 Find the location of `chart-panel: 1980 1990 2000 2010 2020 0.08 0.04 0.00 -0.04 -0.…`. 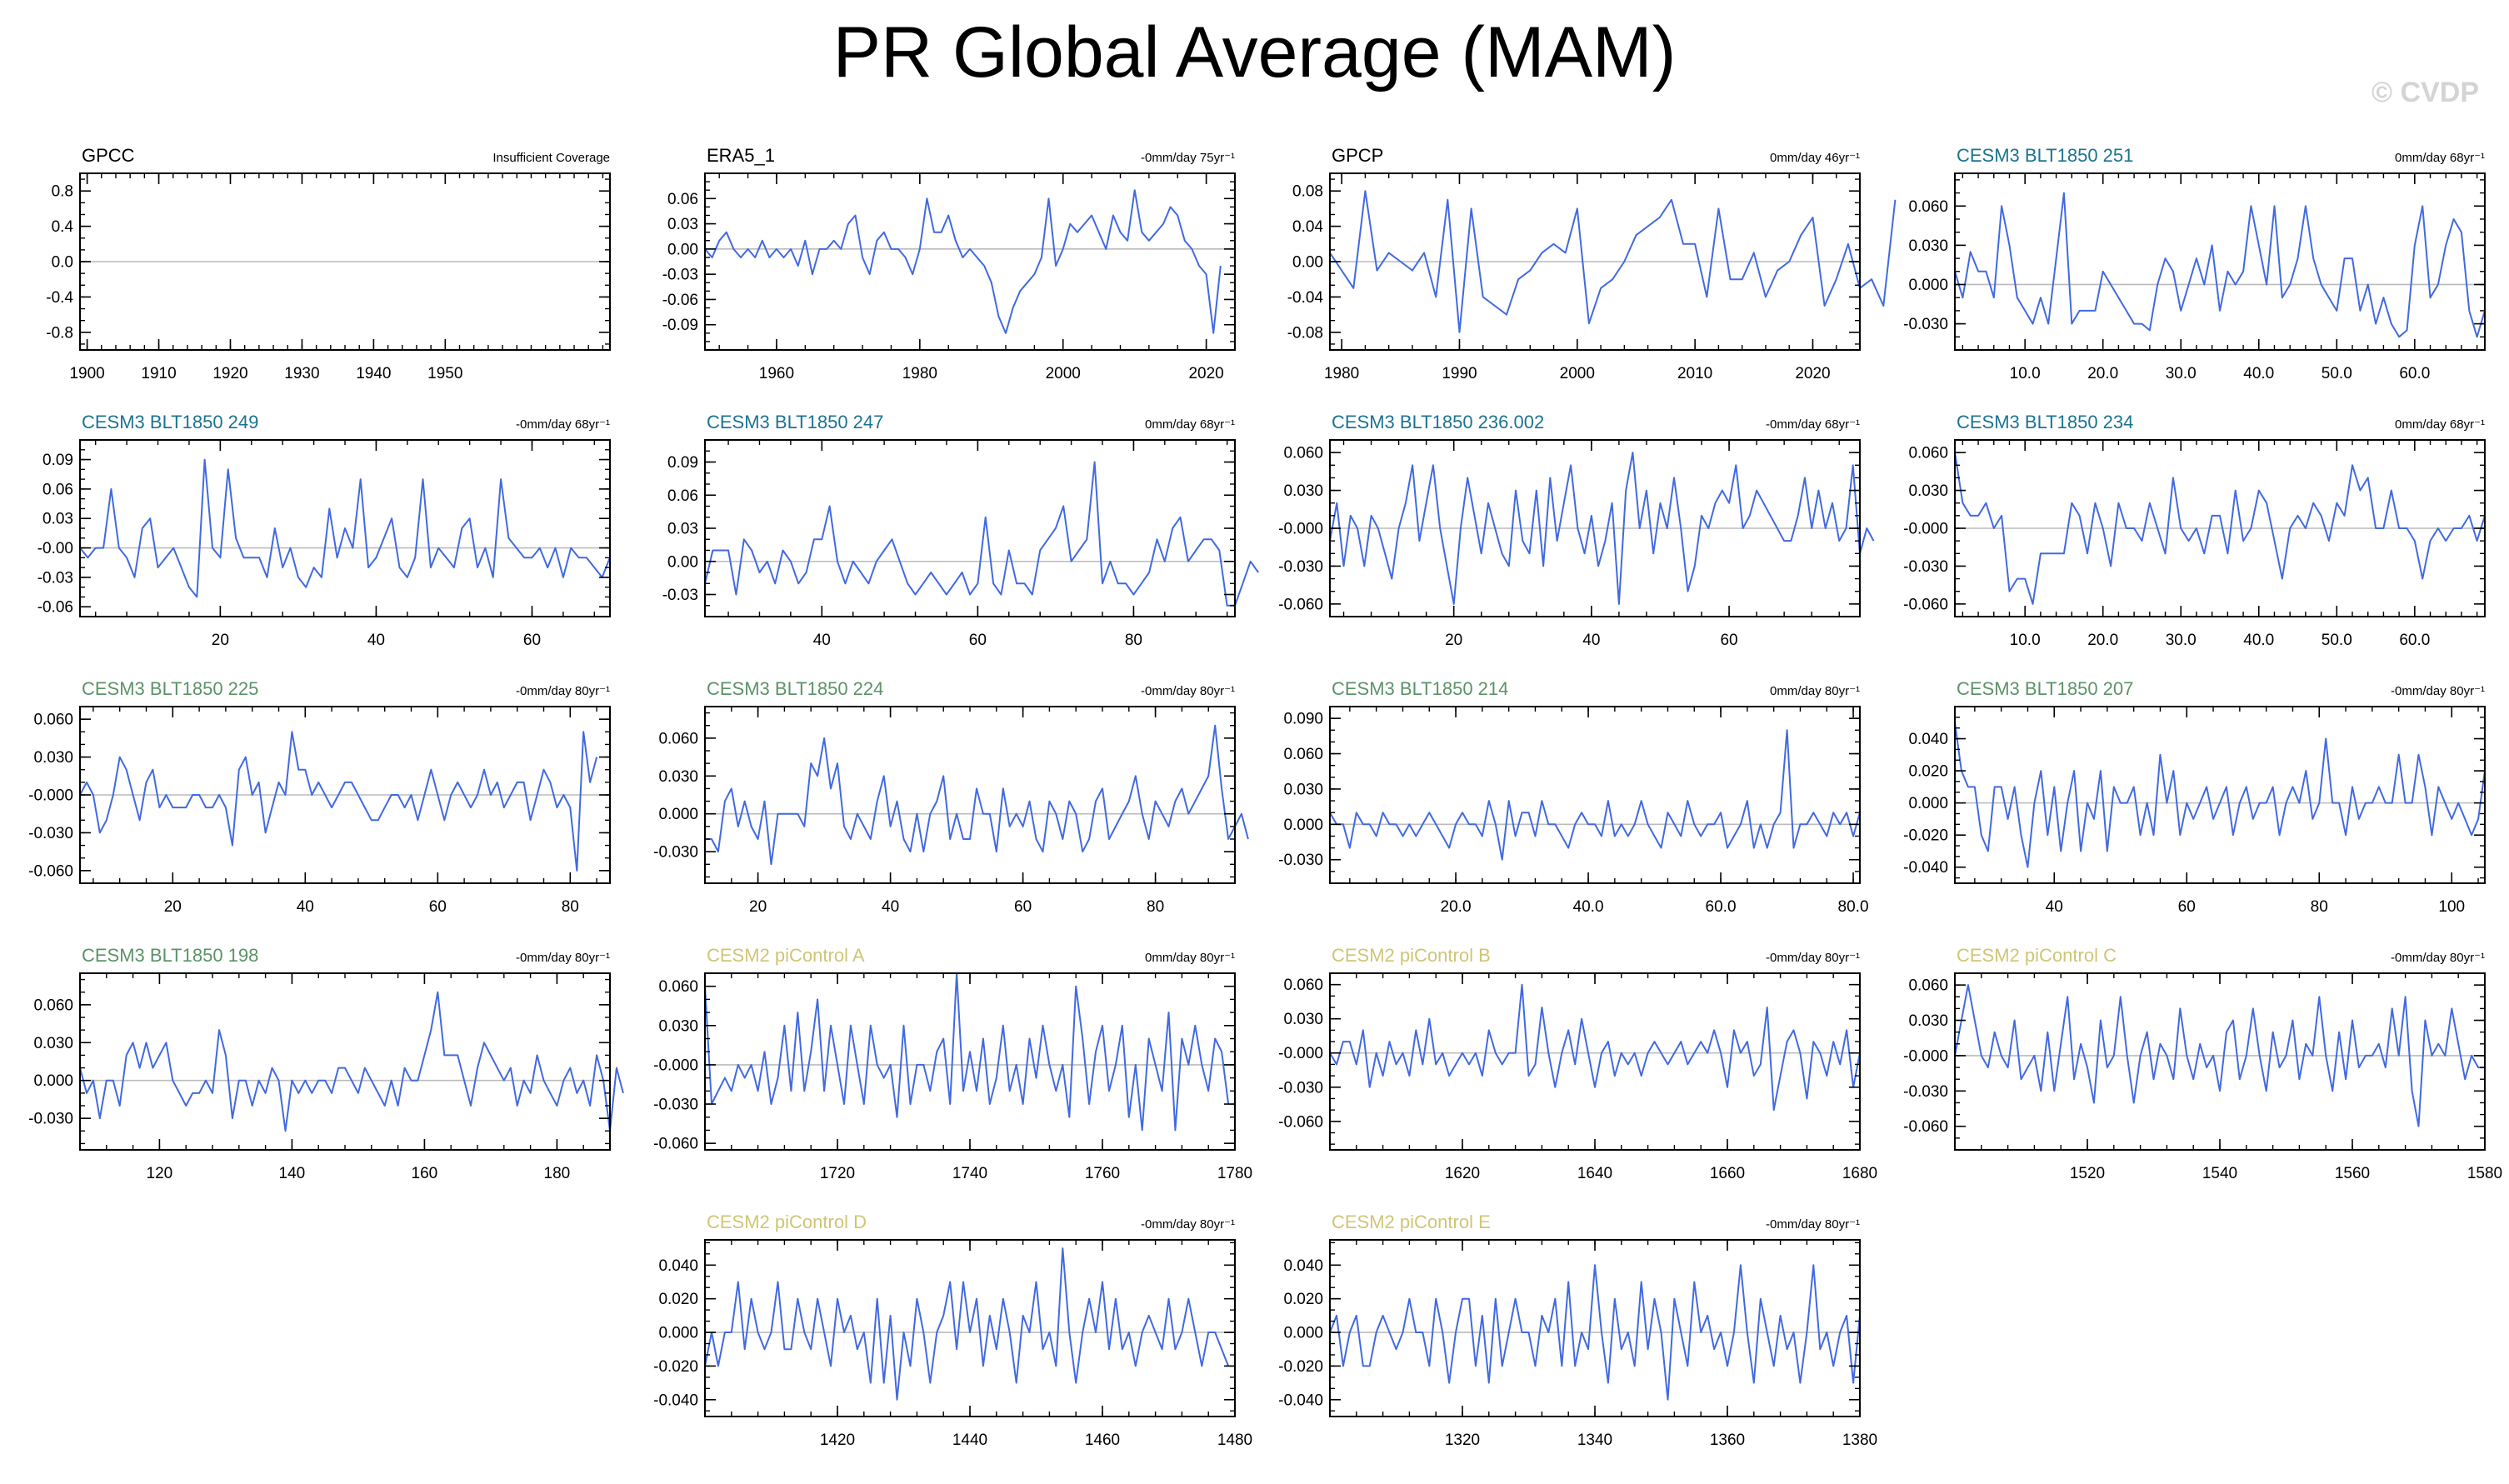

chart-panel: 1980 1990 2000 2010 2020 0.08 0.04 0.00 -0.04 -0.… is located at coordinates (1592, 263).